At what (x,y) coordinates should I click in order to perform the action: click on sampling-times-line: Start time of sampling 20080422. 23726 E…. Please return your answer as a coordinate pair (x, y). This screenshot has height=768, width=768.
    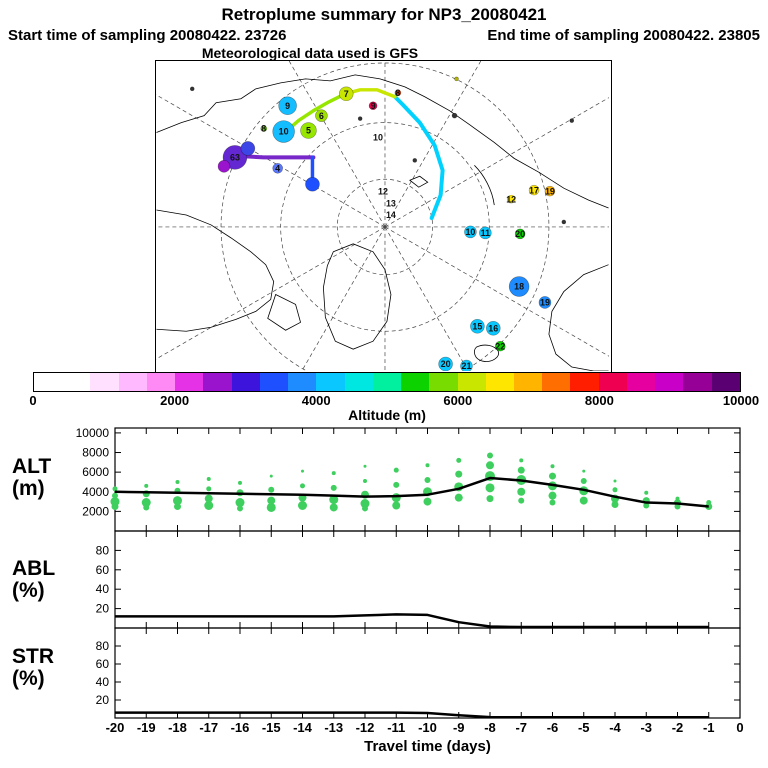
    Looking at the image, I should click on (384, 35).